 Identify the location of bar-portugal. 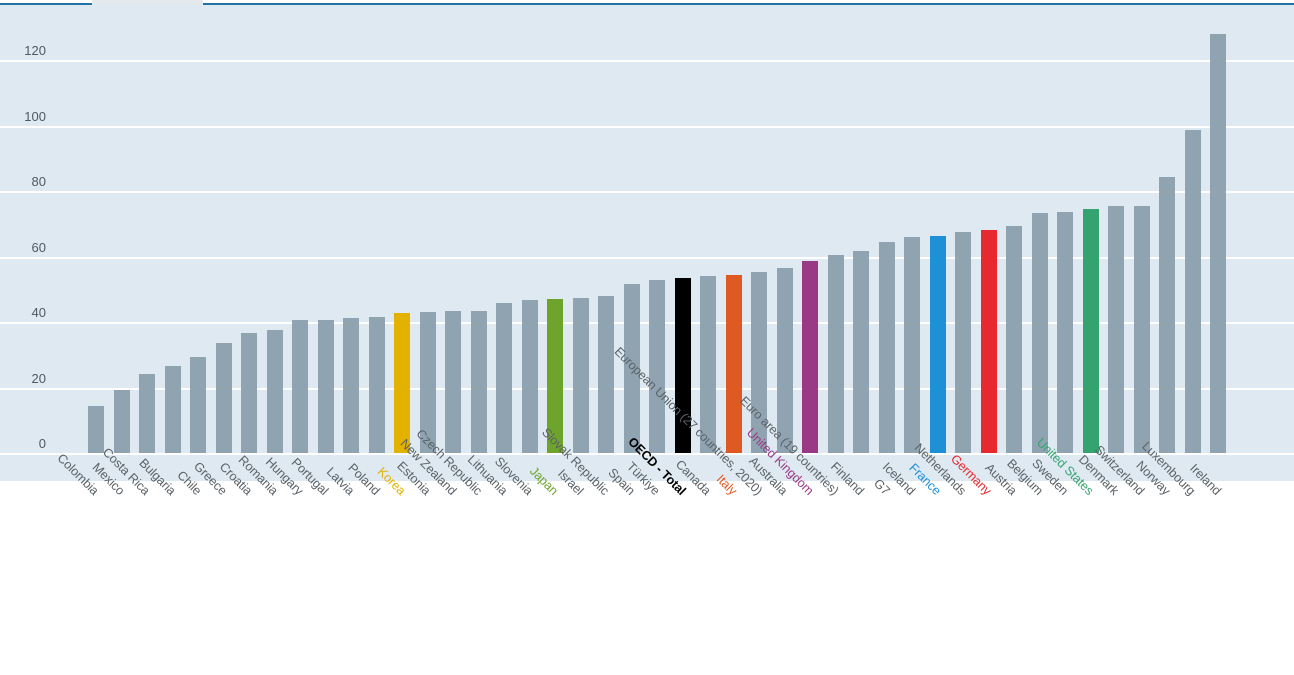
(325, 386).